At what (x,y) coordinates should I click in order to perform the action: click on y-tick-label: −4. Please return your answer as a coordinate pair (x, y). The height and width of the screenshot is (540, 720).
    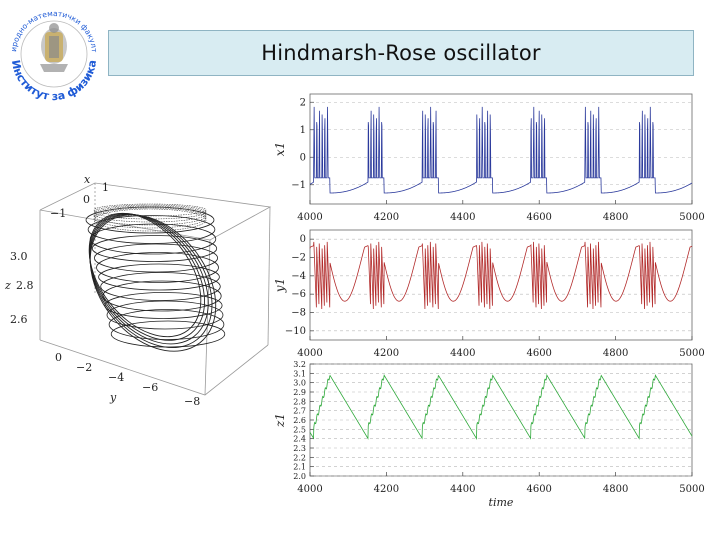
    Looking at the image, I should click on (298, 276).